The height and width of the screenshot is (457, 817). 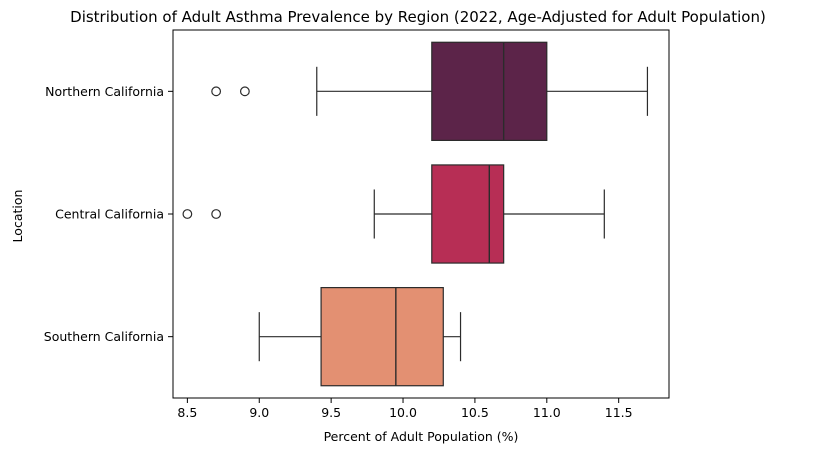 I want to click on x-tick-label: 10.5, so click(x=475, y=412).